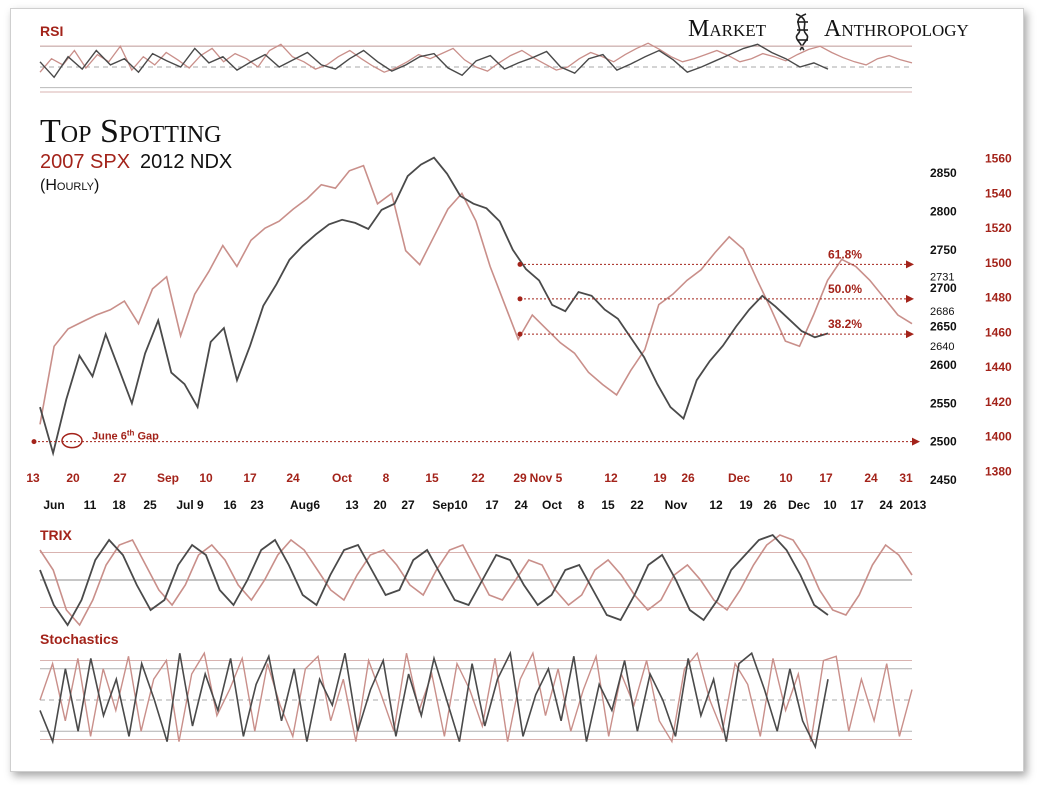 Image resolution: width=1038 pixels, height=785 pixels. Describe the element at coordinates (942, 277) in the screenshot. I see `fib-value-label: 2731` at that location.